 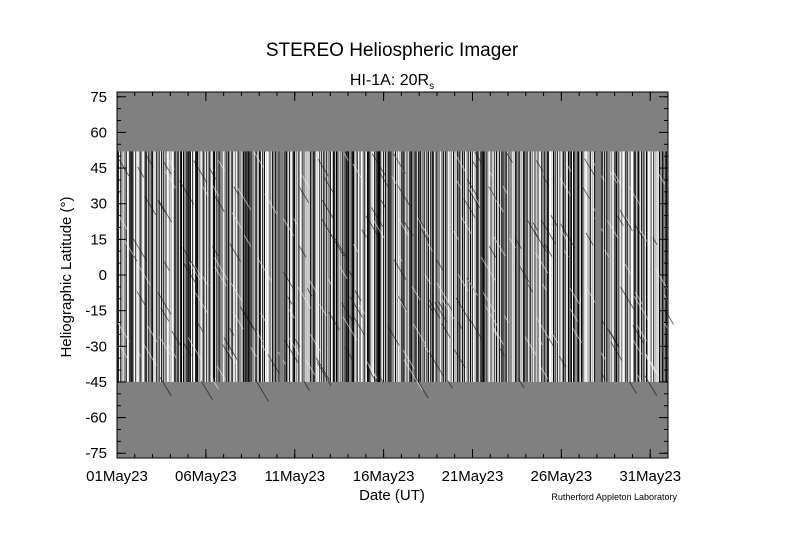 I want to click on y-tick-label: 45, so click(x=98, y=168).